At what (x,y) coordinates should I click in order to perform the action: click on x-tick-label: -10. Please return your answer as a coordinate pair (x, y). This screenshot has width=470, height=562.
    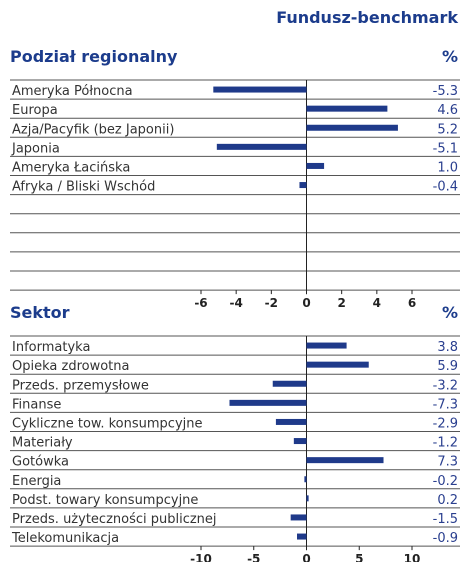
    Looking at the image, I should click on (201, 557).